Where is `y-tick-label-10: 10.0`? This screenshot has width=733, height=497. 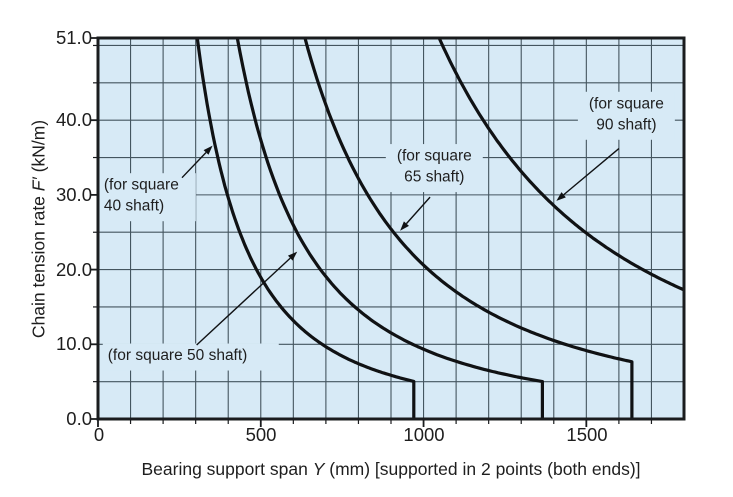 y-tick-label-10: 10.0 is located at coordinates (73, 343).